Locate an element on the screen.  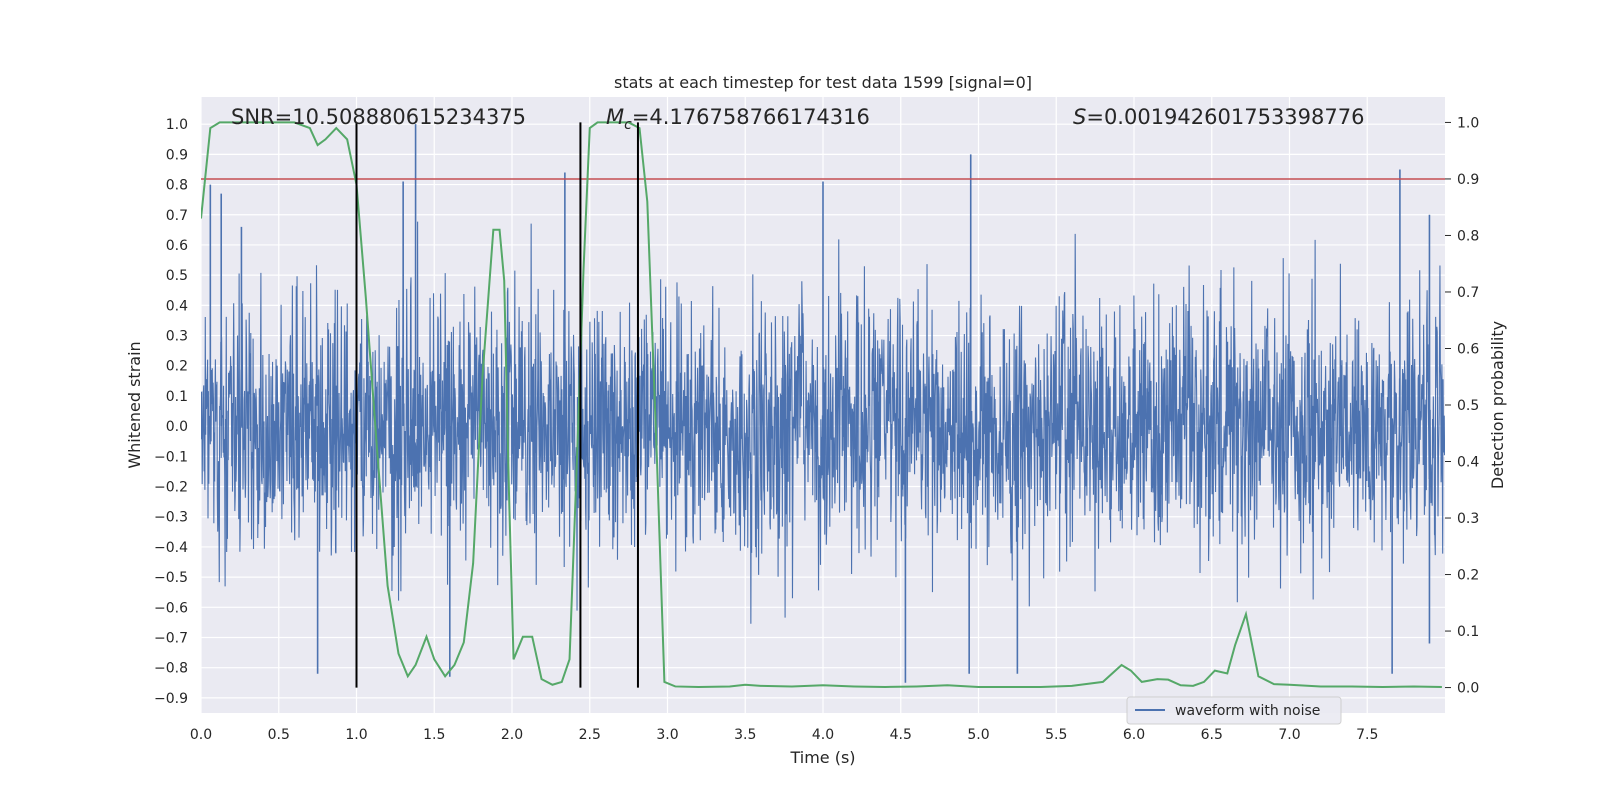
legend-label: waveform with noise is located at coordinates (1247, 711).